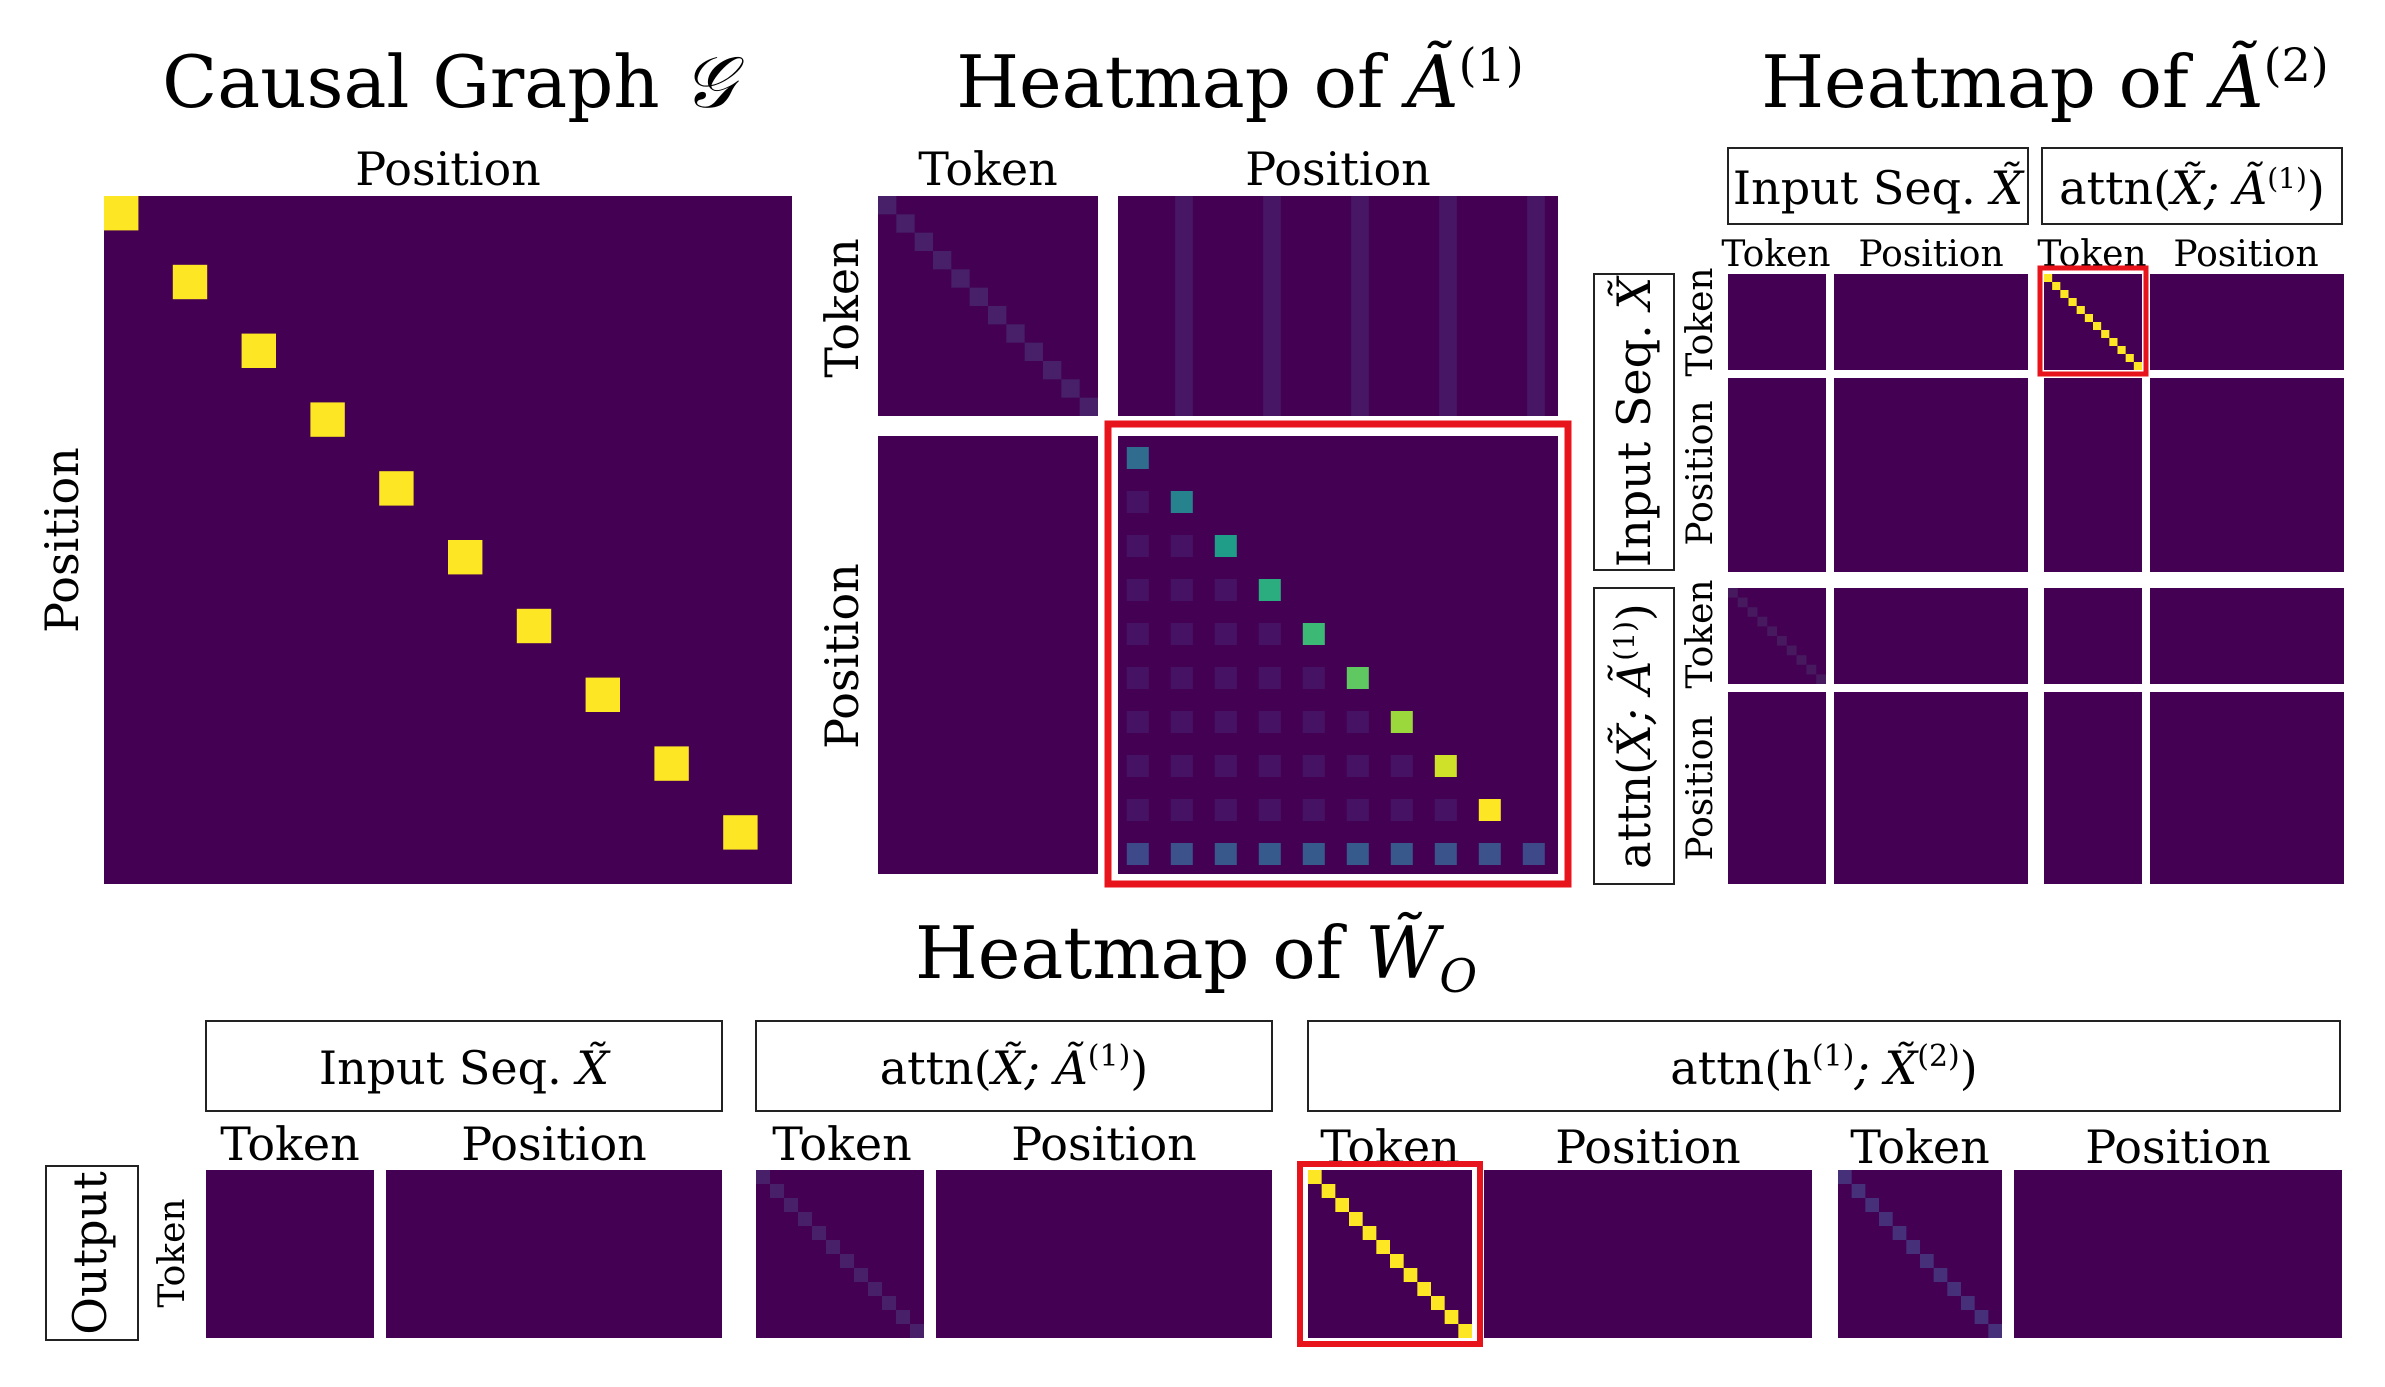  I want to click on a1-position-position-cells, so click(1335, 656).